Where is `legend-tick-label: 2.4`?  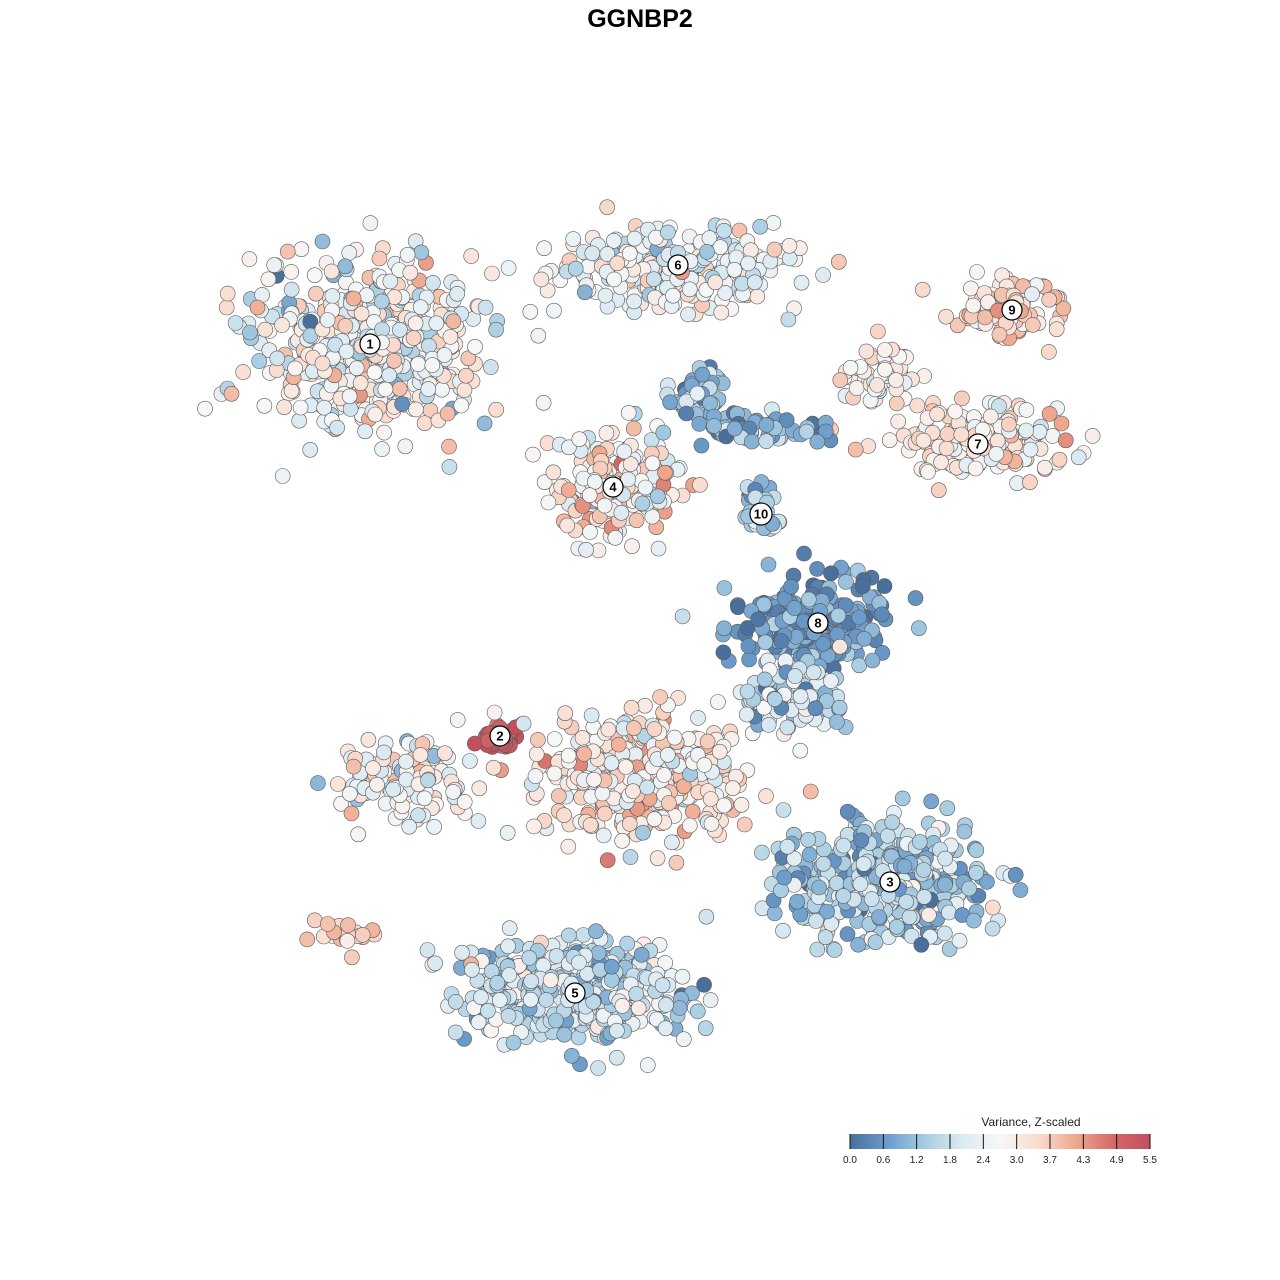 legend-tick-label: 2.4 is located at coordinates (983, 1160).